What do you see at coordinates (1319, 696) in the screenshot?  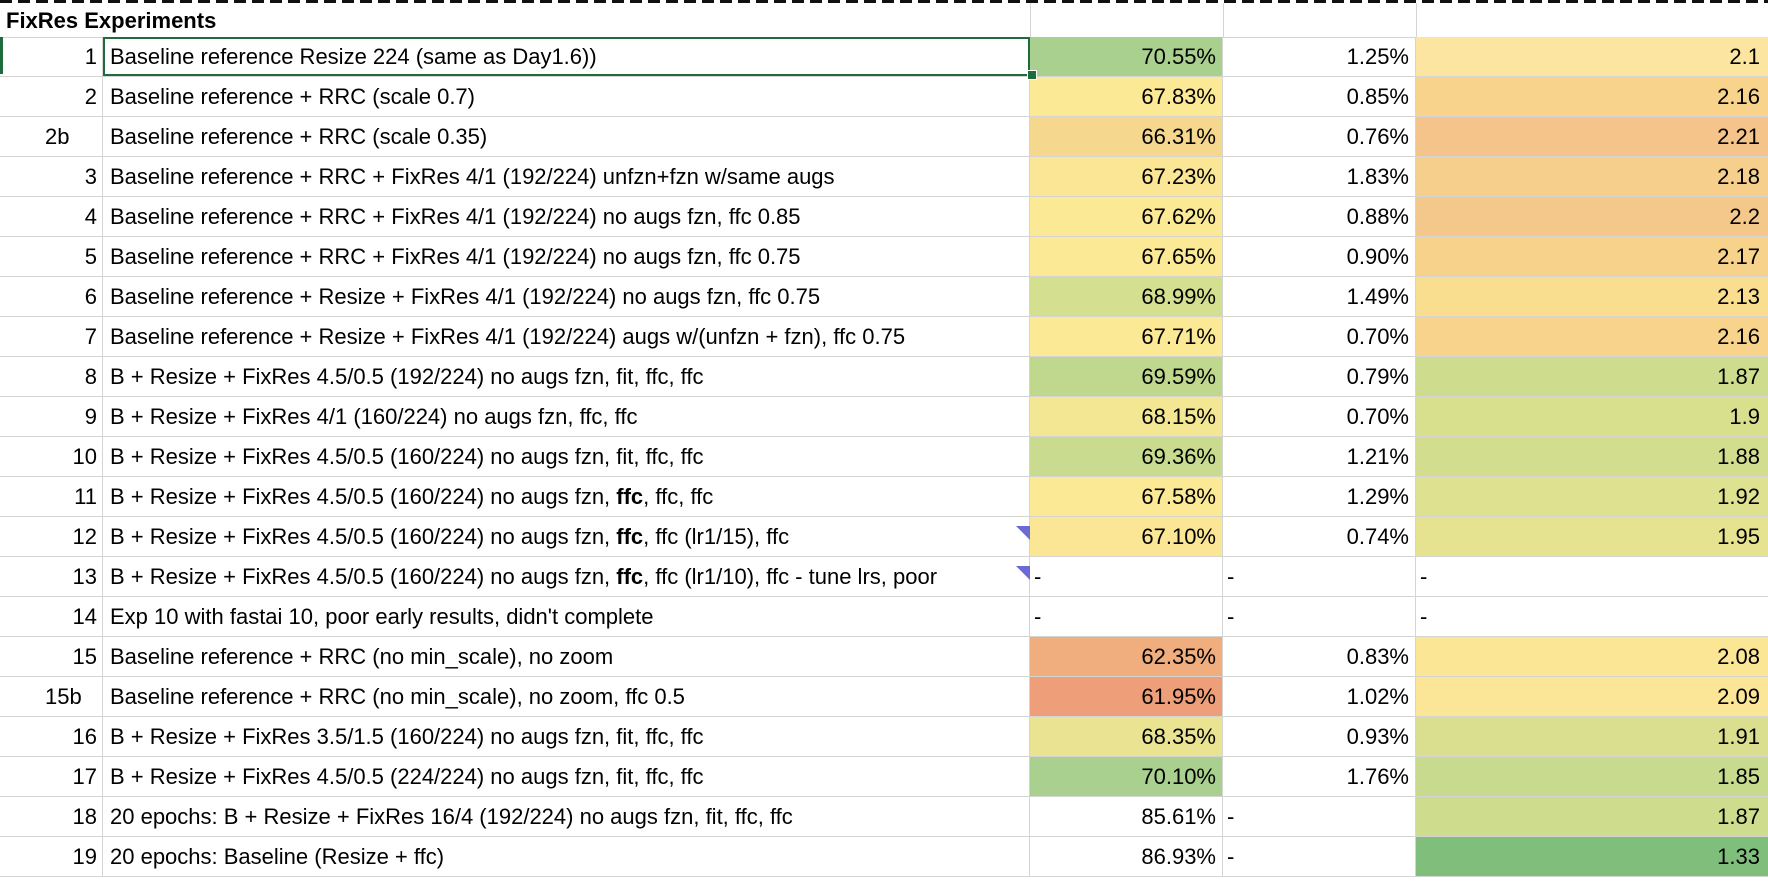 I see `std-cell: 1.02%` at bounding box center [1319, 696].